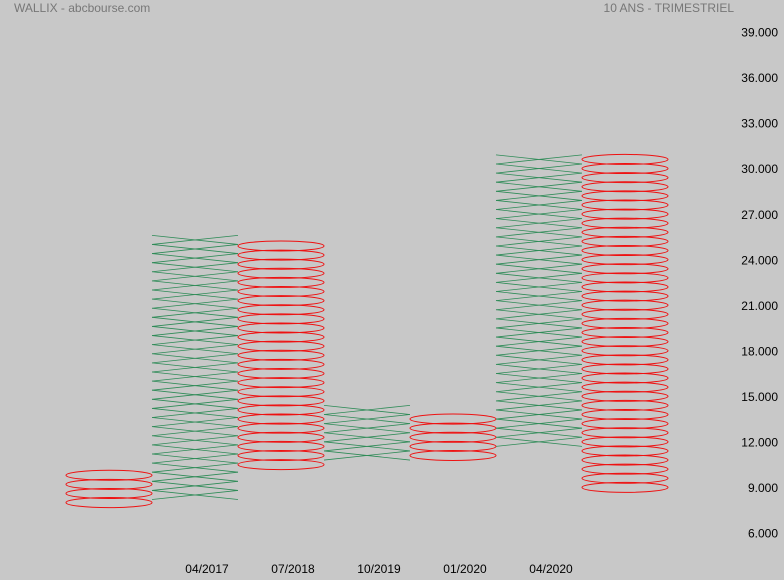 This screenshot has width=784, height=580. I want to click on x-tick-label: 04/2017, so click(207, 569).